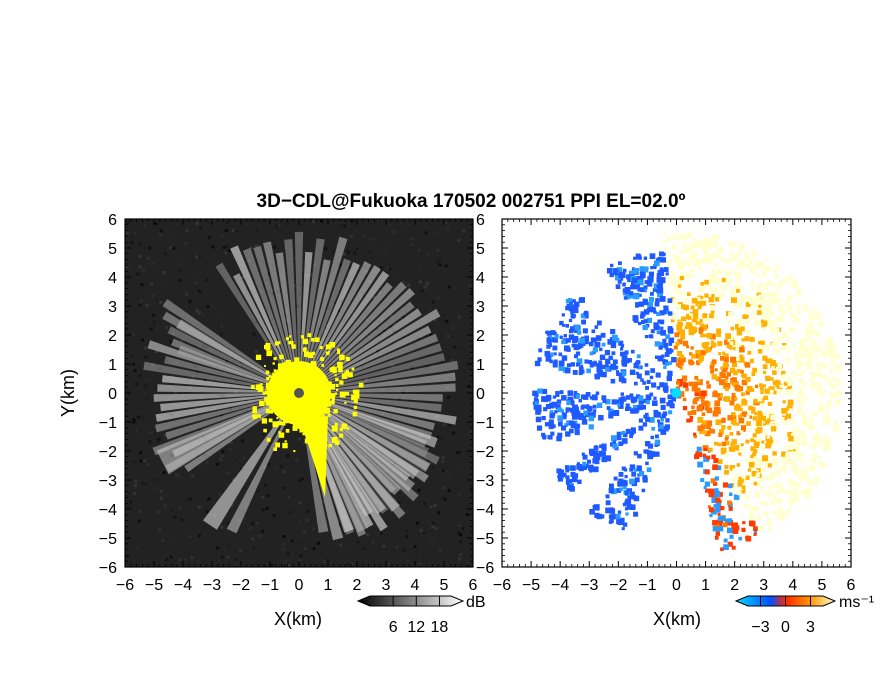 The image size is (880, 680). What do you see at coordinates (485, 423) in the screenshot?
I see `y-tick-label-right: −1` at bounding box center [485, 423].